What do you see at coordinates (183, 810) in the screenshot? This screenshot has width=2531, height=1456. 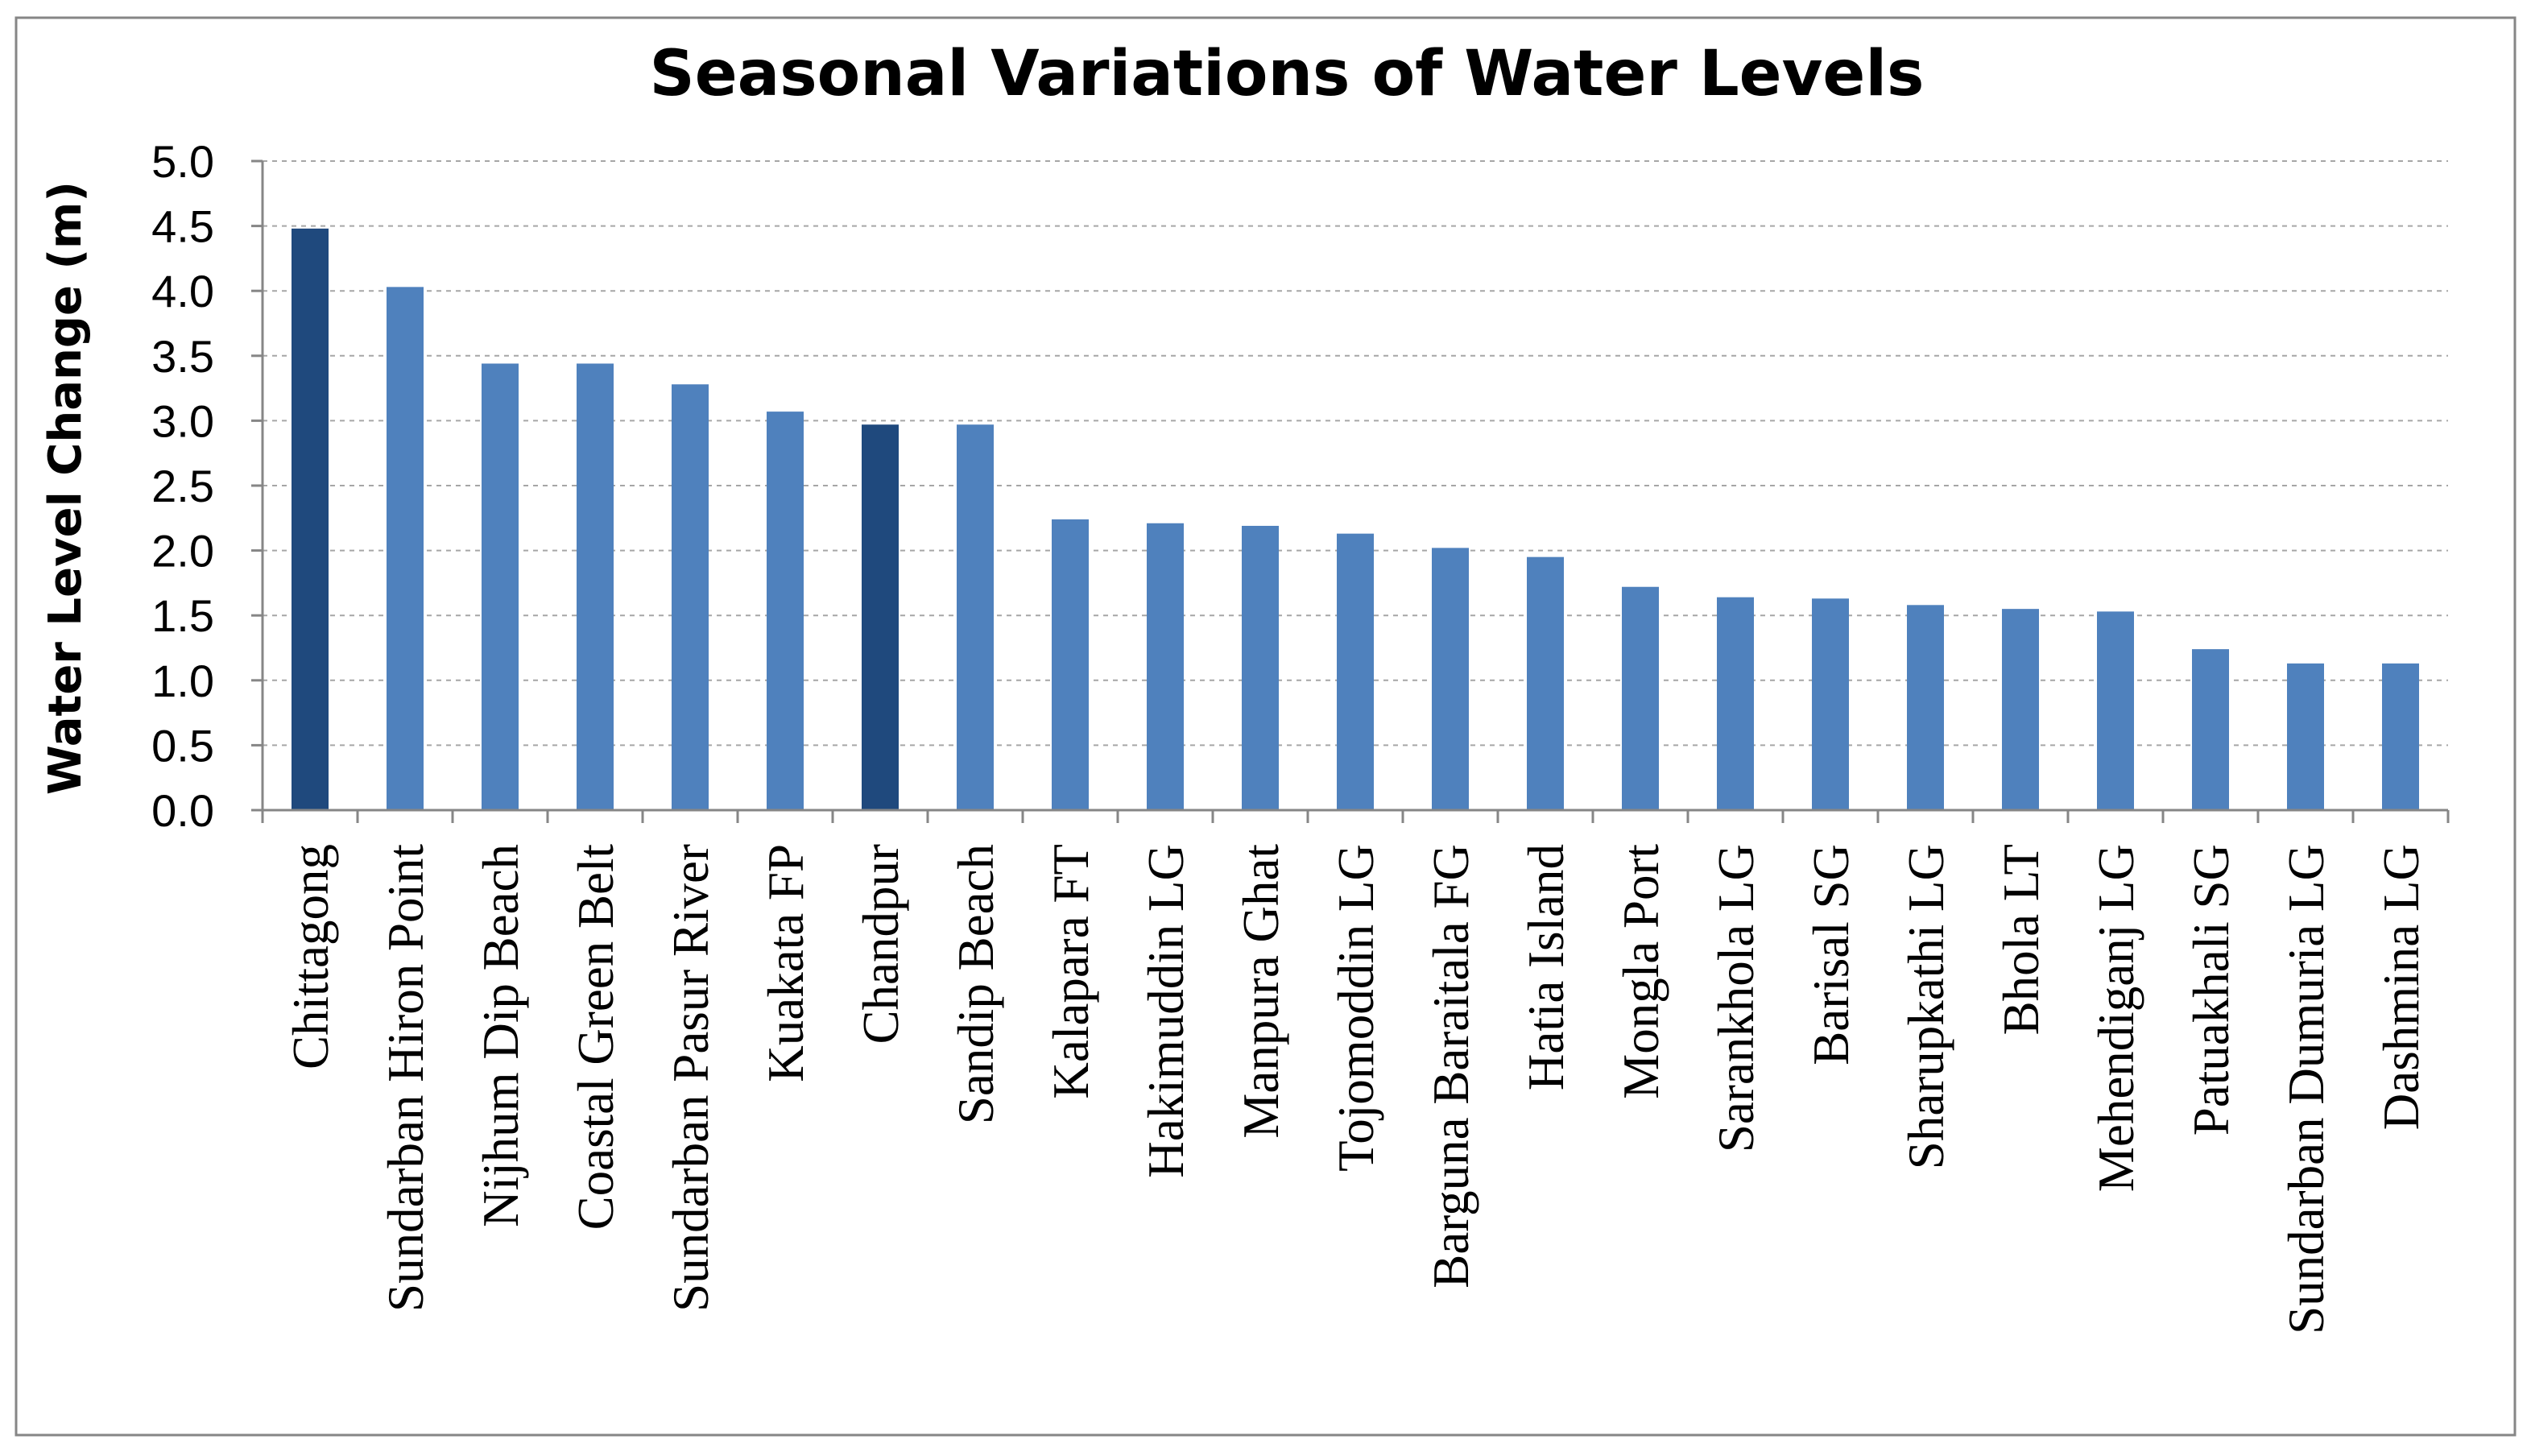 I see `y-tick-label-0: 0.0` at bounding box center [183, 810].